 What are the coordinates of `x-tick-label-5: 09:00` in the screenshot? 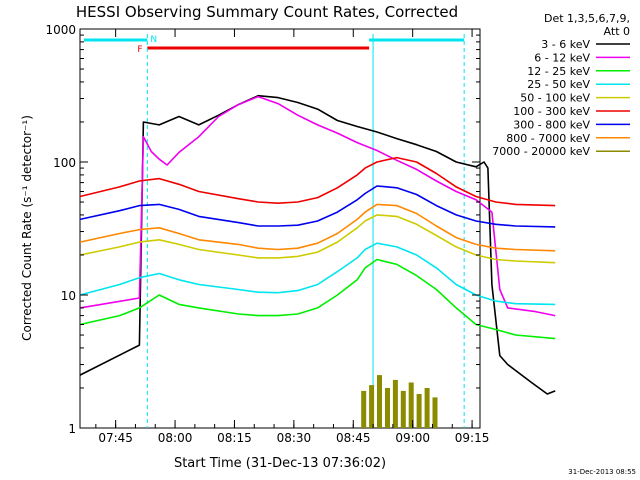 It's located at (412, 438).